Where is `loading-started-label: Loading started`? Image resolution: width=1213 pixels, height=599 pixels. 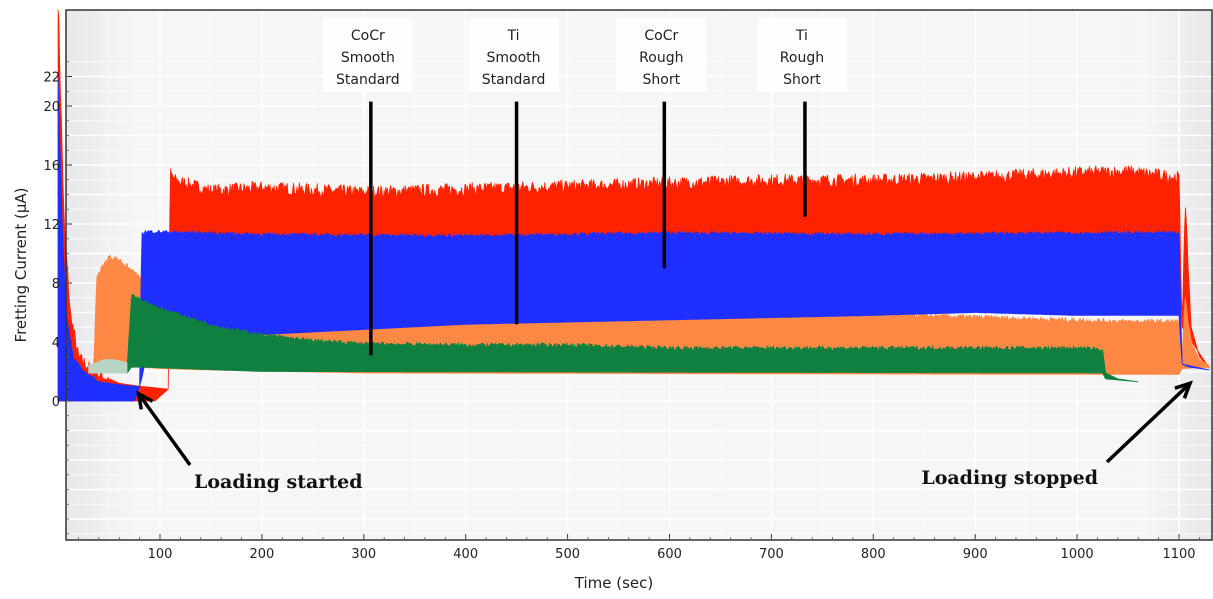 loading-started-label: Loading started is located at coordinates (278, 482).